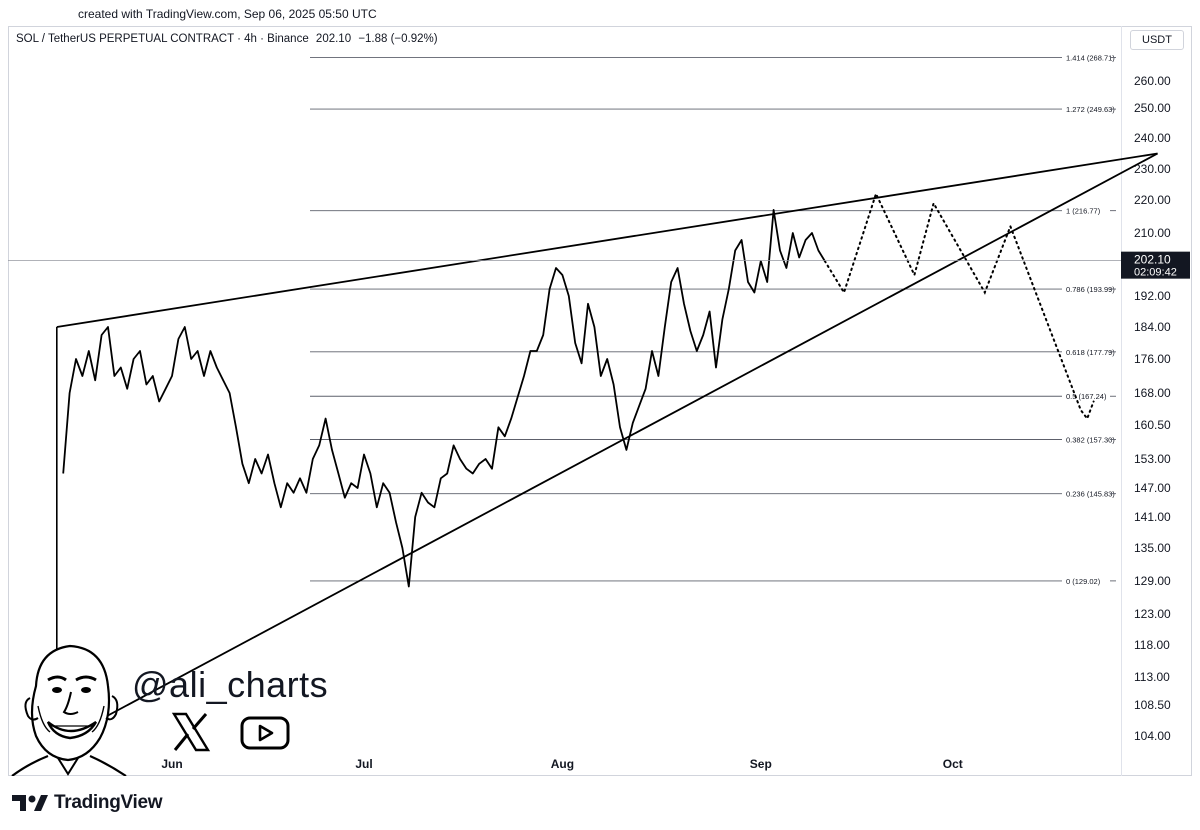 The height and width of the screenshot is (830, 1200). I want to click on y-tick-label: 240.00, so click(1152, 138).